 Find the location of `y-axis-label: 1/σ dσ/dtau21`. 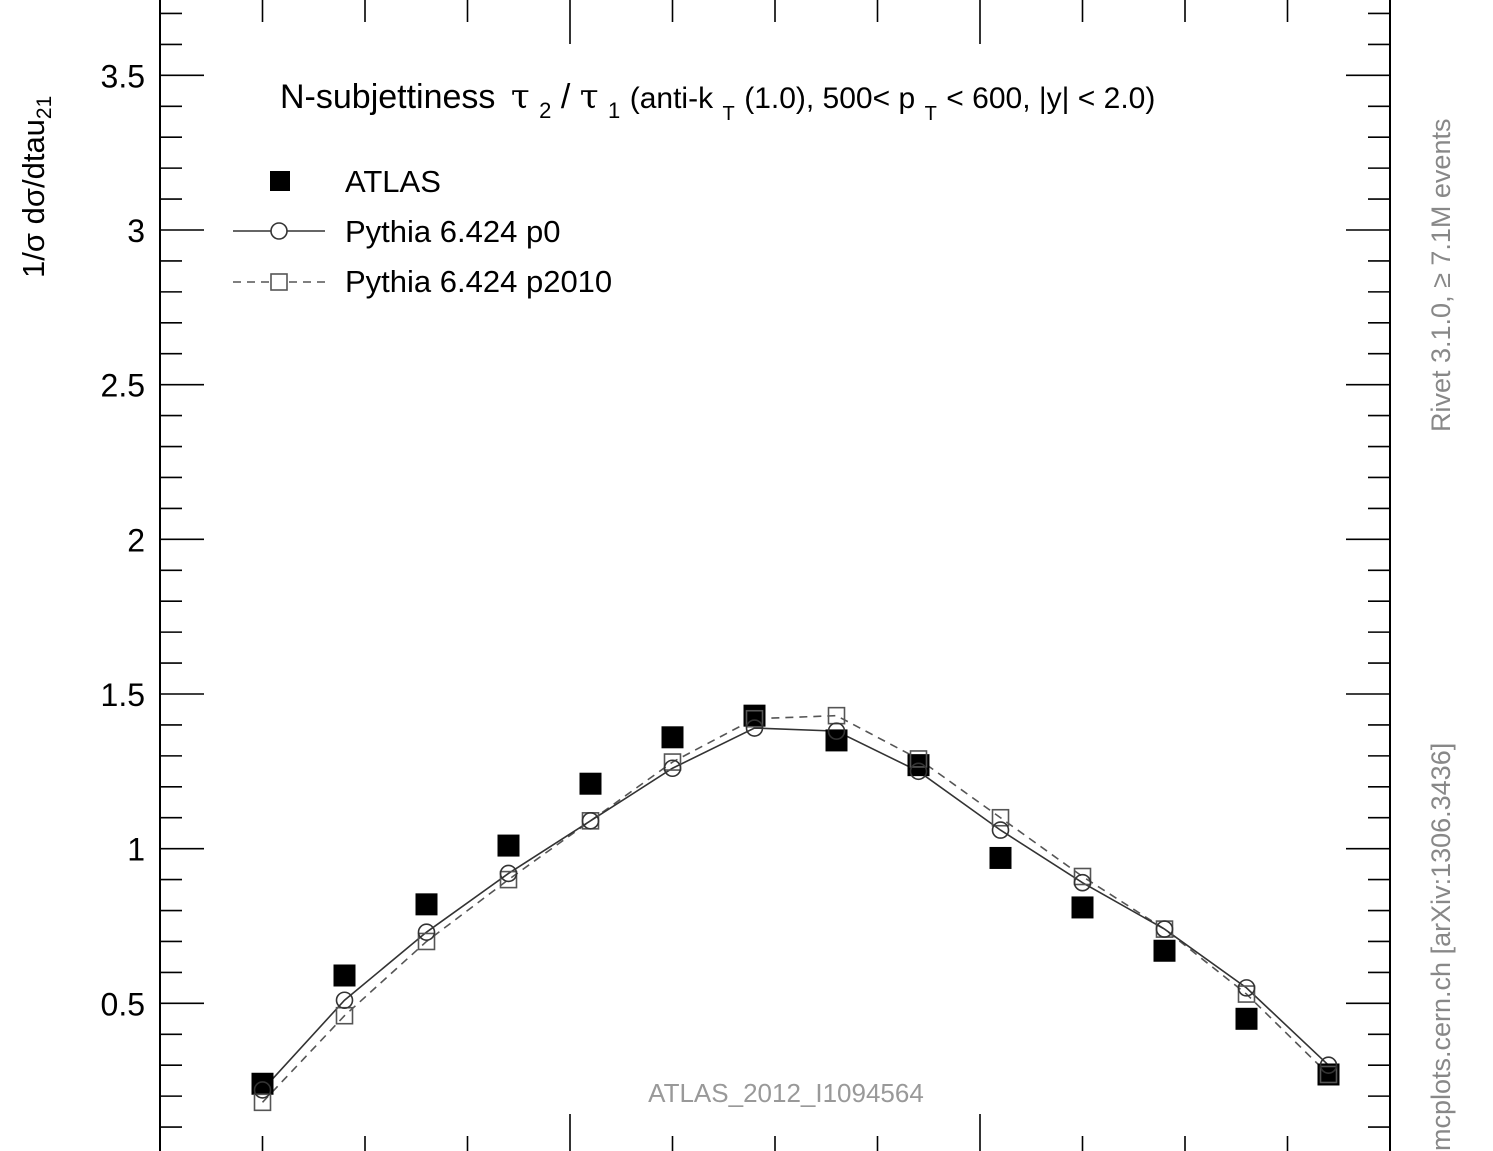

y-axis-label: 1/σ dσ/dtau21 is located at coordinates (36, 187).